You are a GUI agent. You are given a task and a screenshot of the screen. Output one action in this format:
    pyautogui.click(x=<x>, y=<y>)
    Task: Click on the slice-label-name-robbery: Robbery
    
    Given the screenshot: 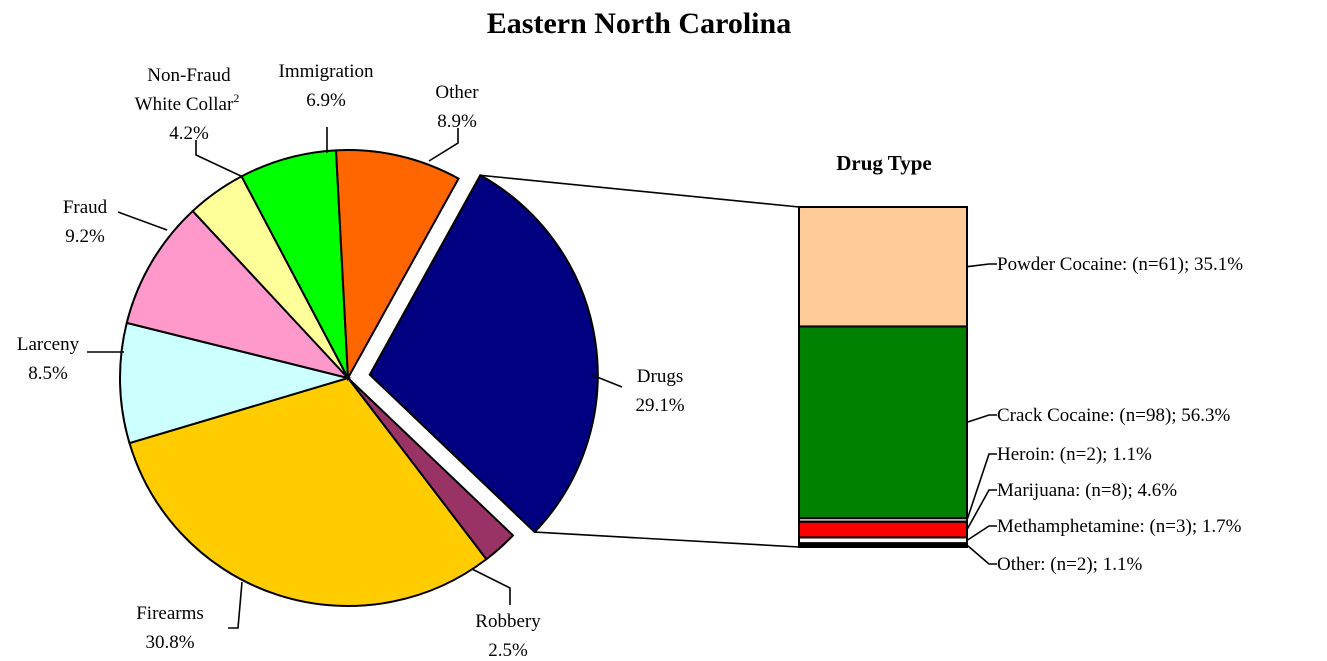 What is the action you would take?
    pyautogui.click(x=508, y=621)
    